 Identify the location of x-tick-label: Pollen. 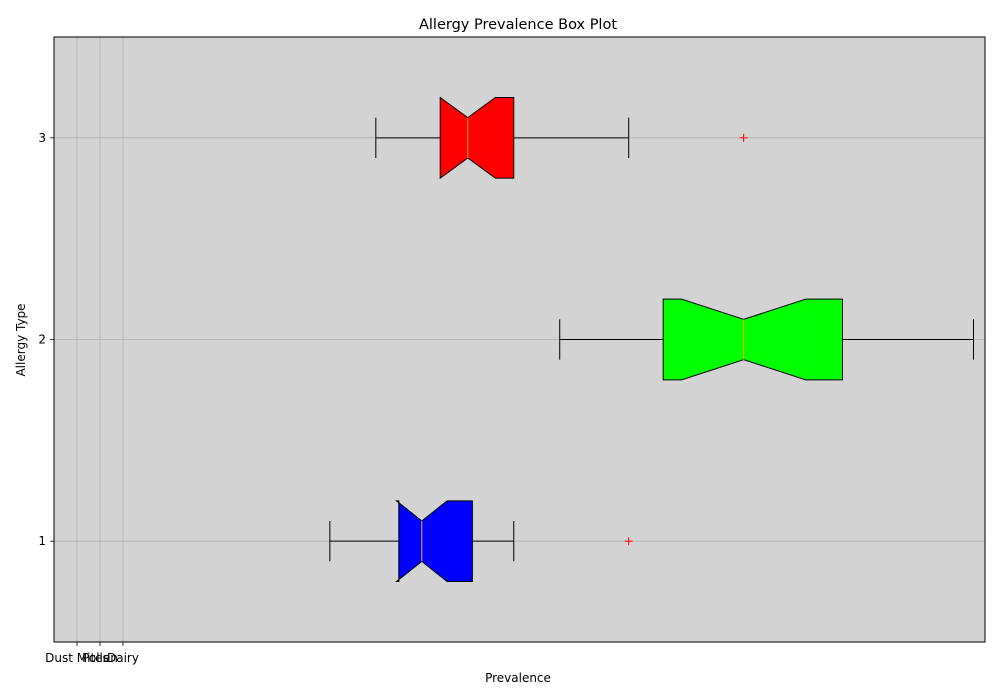
(100, 658).